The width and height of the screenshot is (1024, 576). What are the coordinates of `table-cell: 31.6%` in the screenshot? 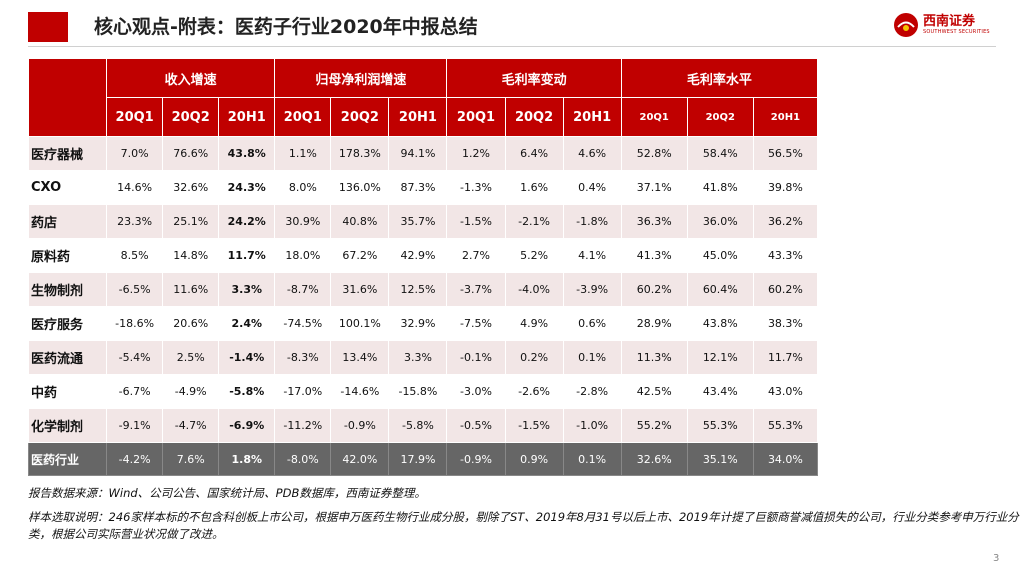 It's located at (360, 289).